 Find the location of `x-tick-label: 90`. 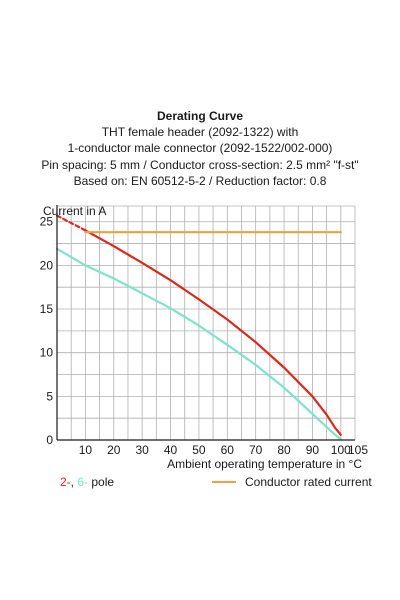

x-tick-label: 90 is located at coordinates (313, 450).